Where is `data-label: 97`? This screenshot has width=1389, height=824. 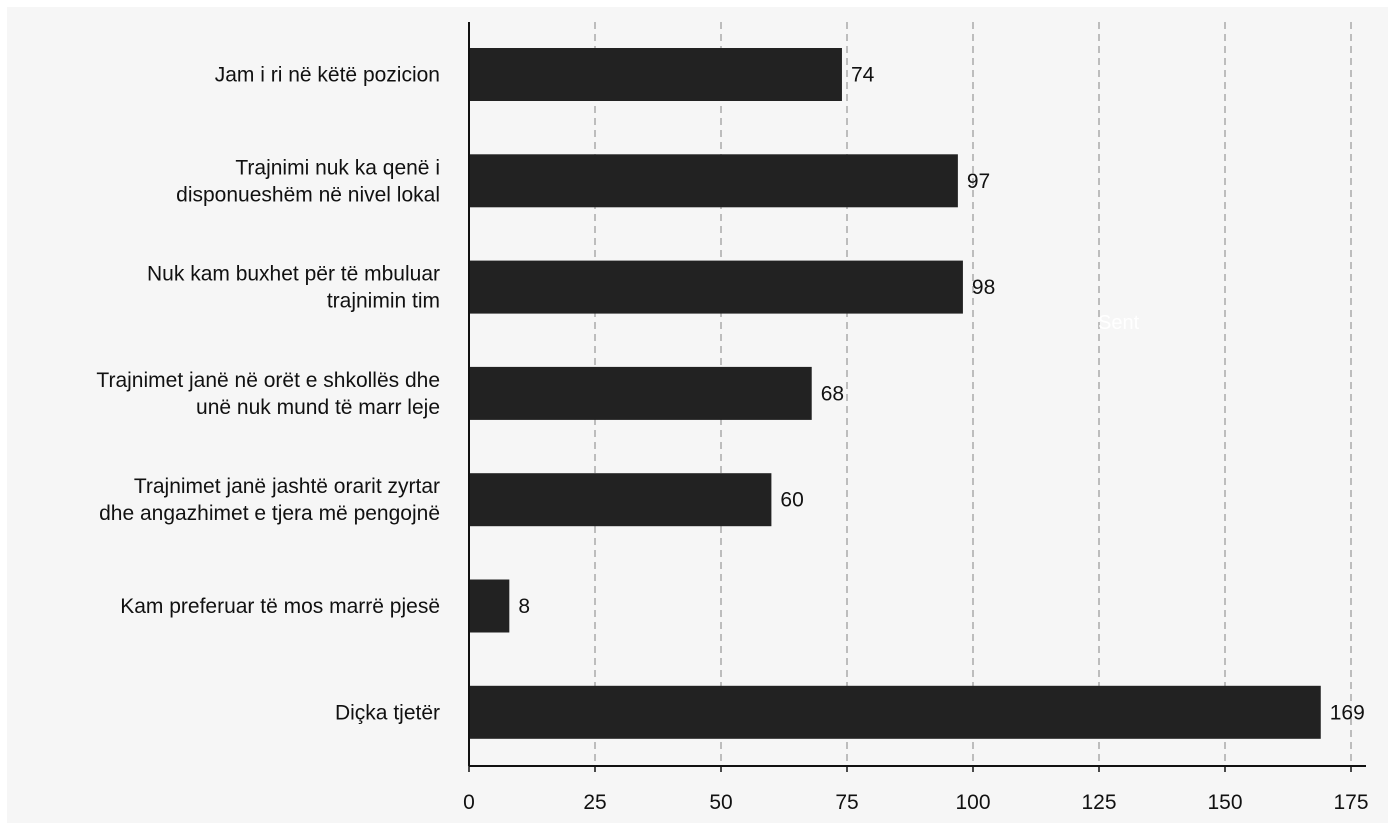
data-label: 97 is located at coordinates (978, 181).